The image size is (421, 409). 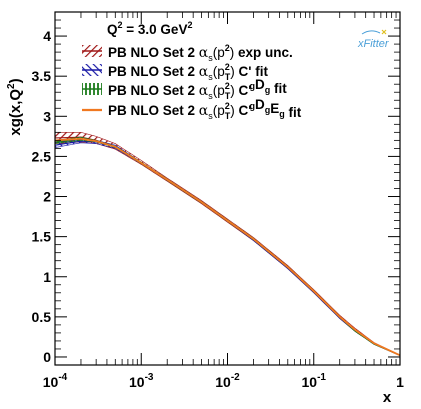 What do you see at coordinates (47, 357) in the screenshot?
I see `y-tick-label: 0` at bounding box center [47, 357].